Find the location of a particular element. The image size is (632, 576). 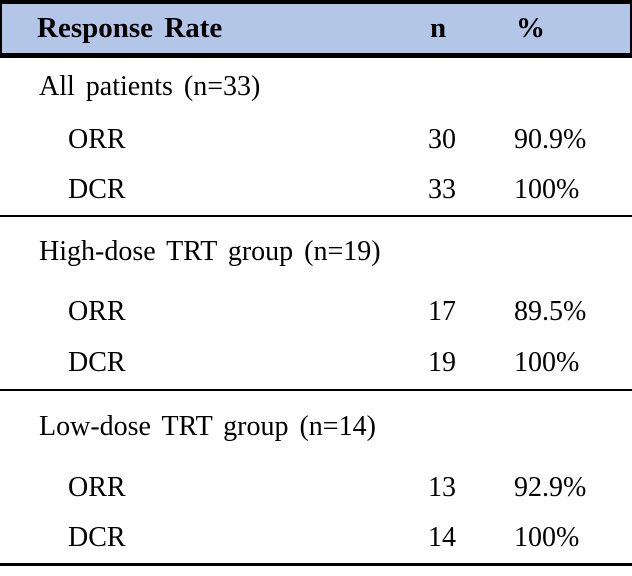

row-n-value: 13 is located at coordinates (442, 487).